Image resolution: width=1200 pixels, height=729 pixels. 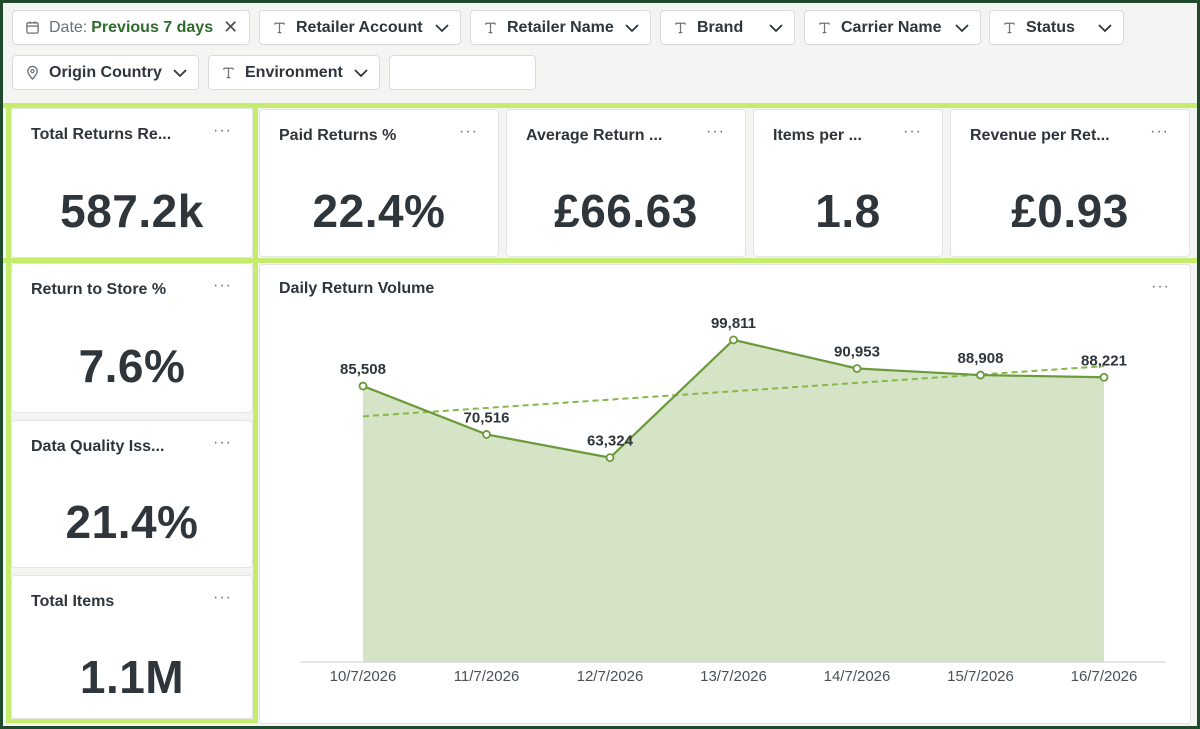 What do you see at coordinates (357, 288) in the screenshot?
I see `chart-title: Daily Return Volume` at bounding box center [357, 288].